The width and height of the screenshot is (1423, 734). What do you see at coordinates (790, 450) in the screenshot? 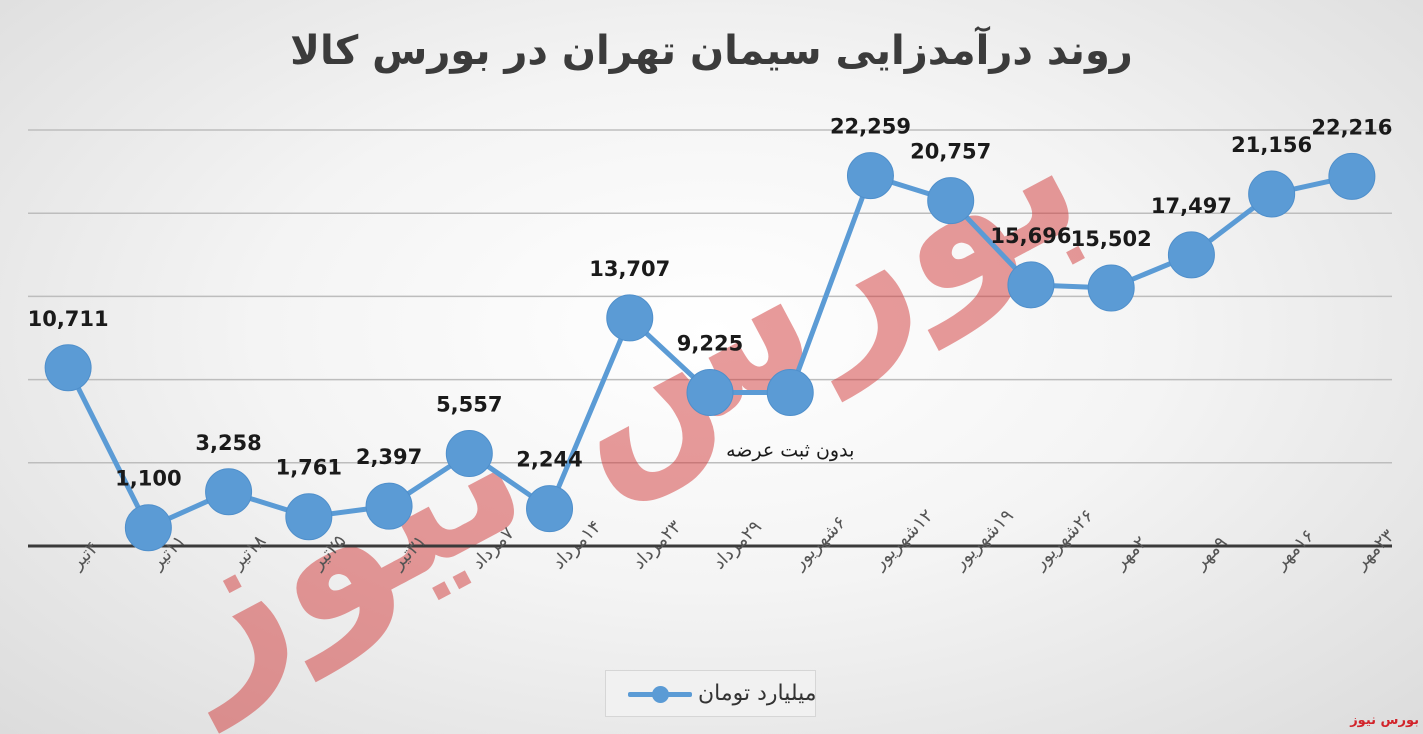
I see `annotation-label: بدون ثبت عرضه` at bounding box center [790, 450].